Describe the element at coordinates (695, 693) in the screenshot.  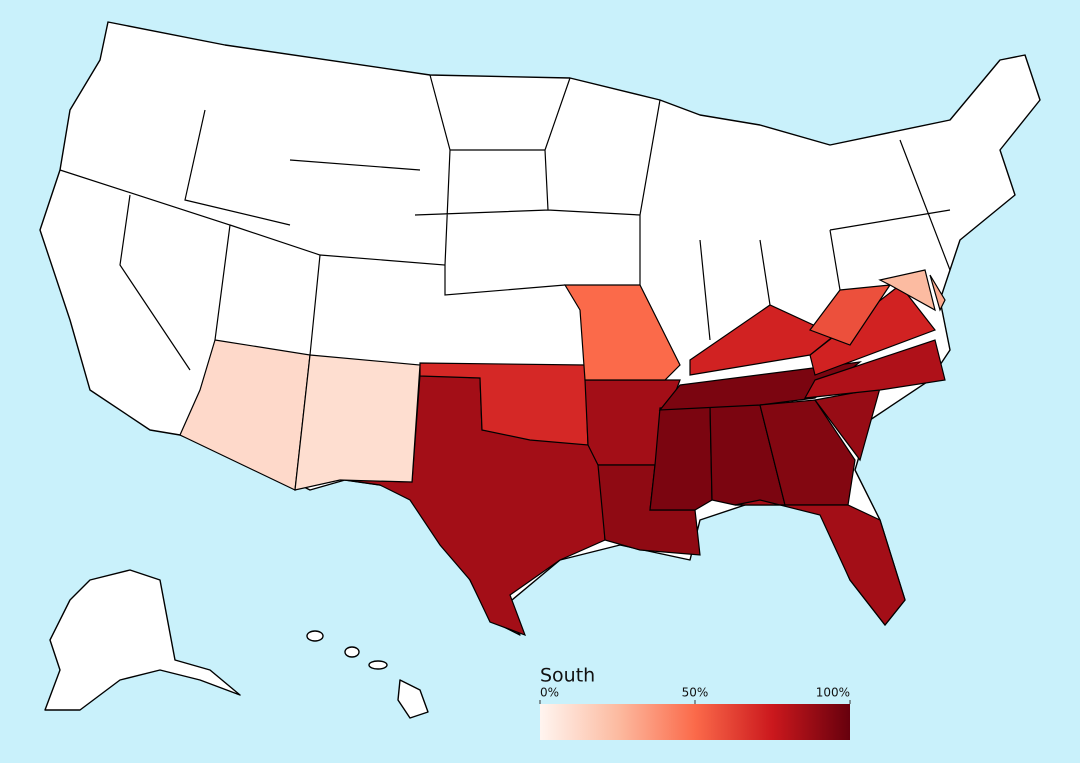
I see `scale-tick-label: 50%` at that location.